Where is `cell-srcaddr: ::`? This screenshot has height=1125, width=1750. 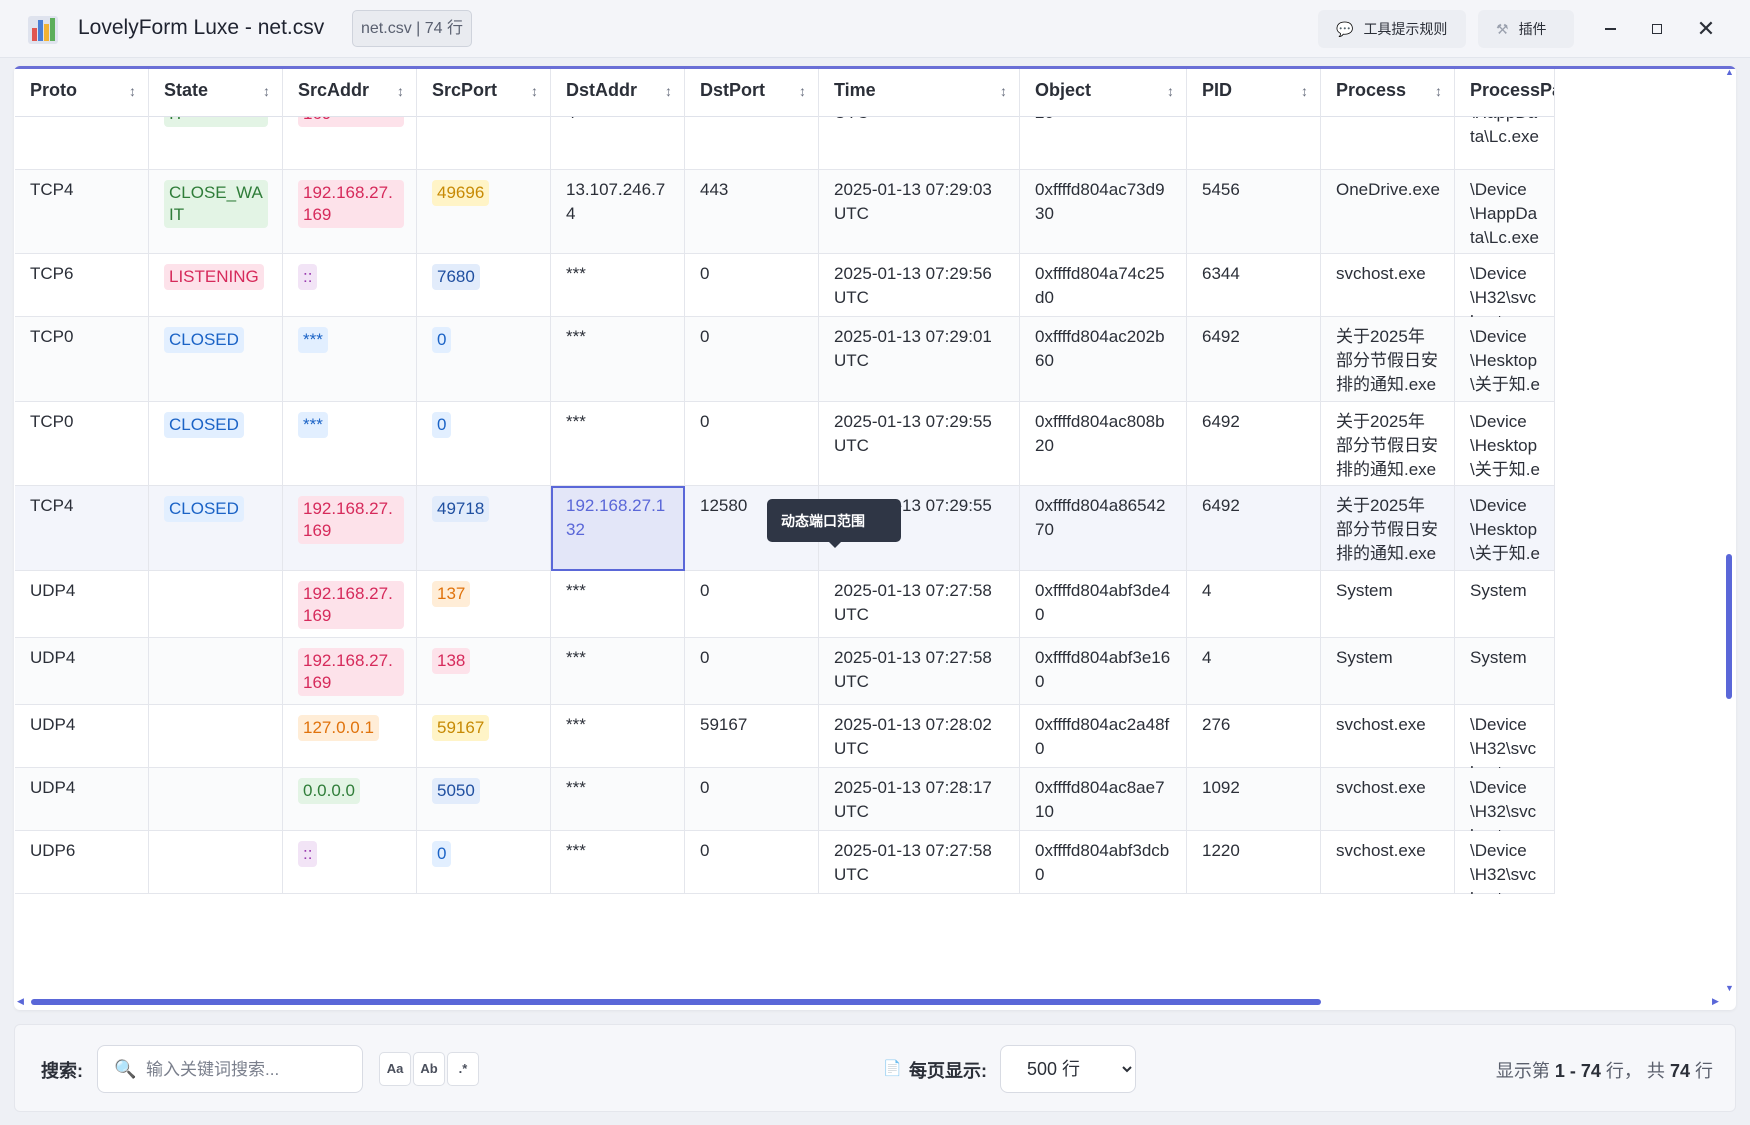
cell-srcaddr: :: is located at coordinates (350, 862).